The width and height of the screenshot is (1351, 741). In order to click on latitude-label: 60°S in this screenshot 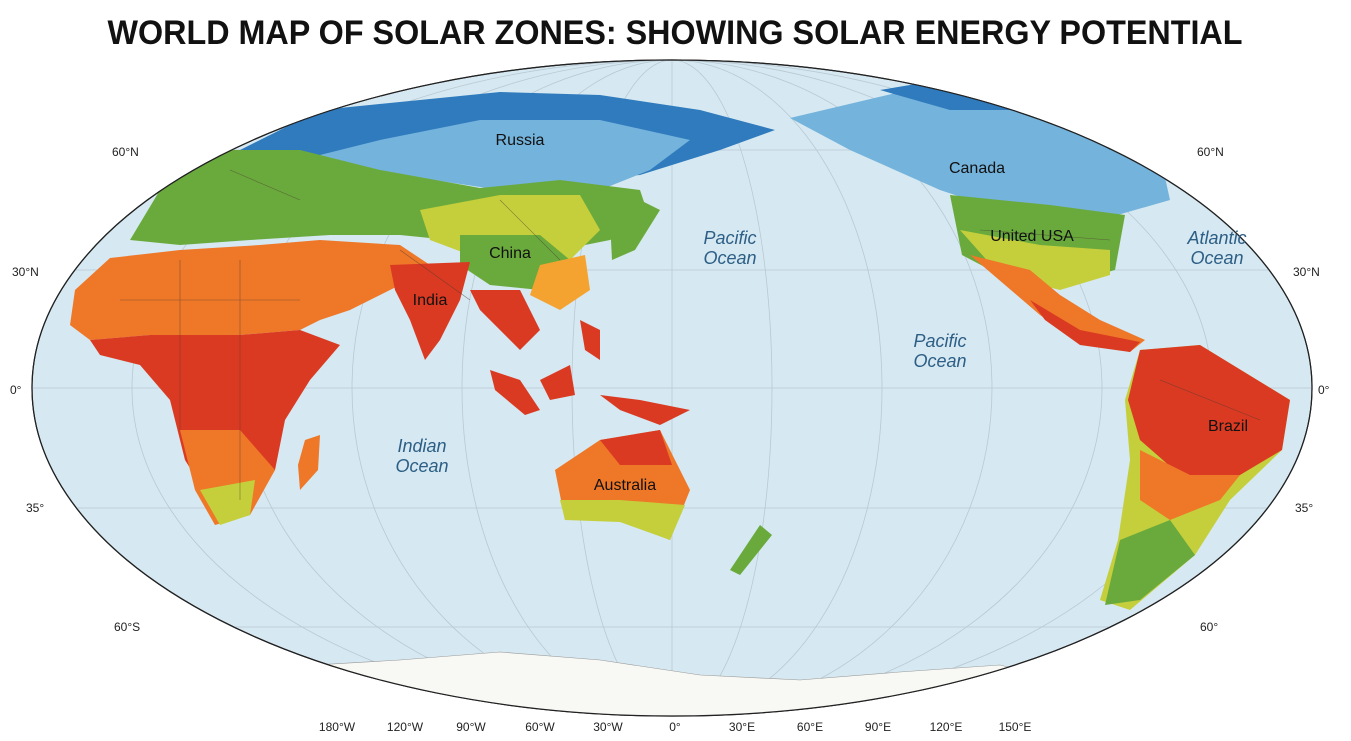, I will do `click(127, 627)`.